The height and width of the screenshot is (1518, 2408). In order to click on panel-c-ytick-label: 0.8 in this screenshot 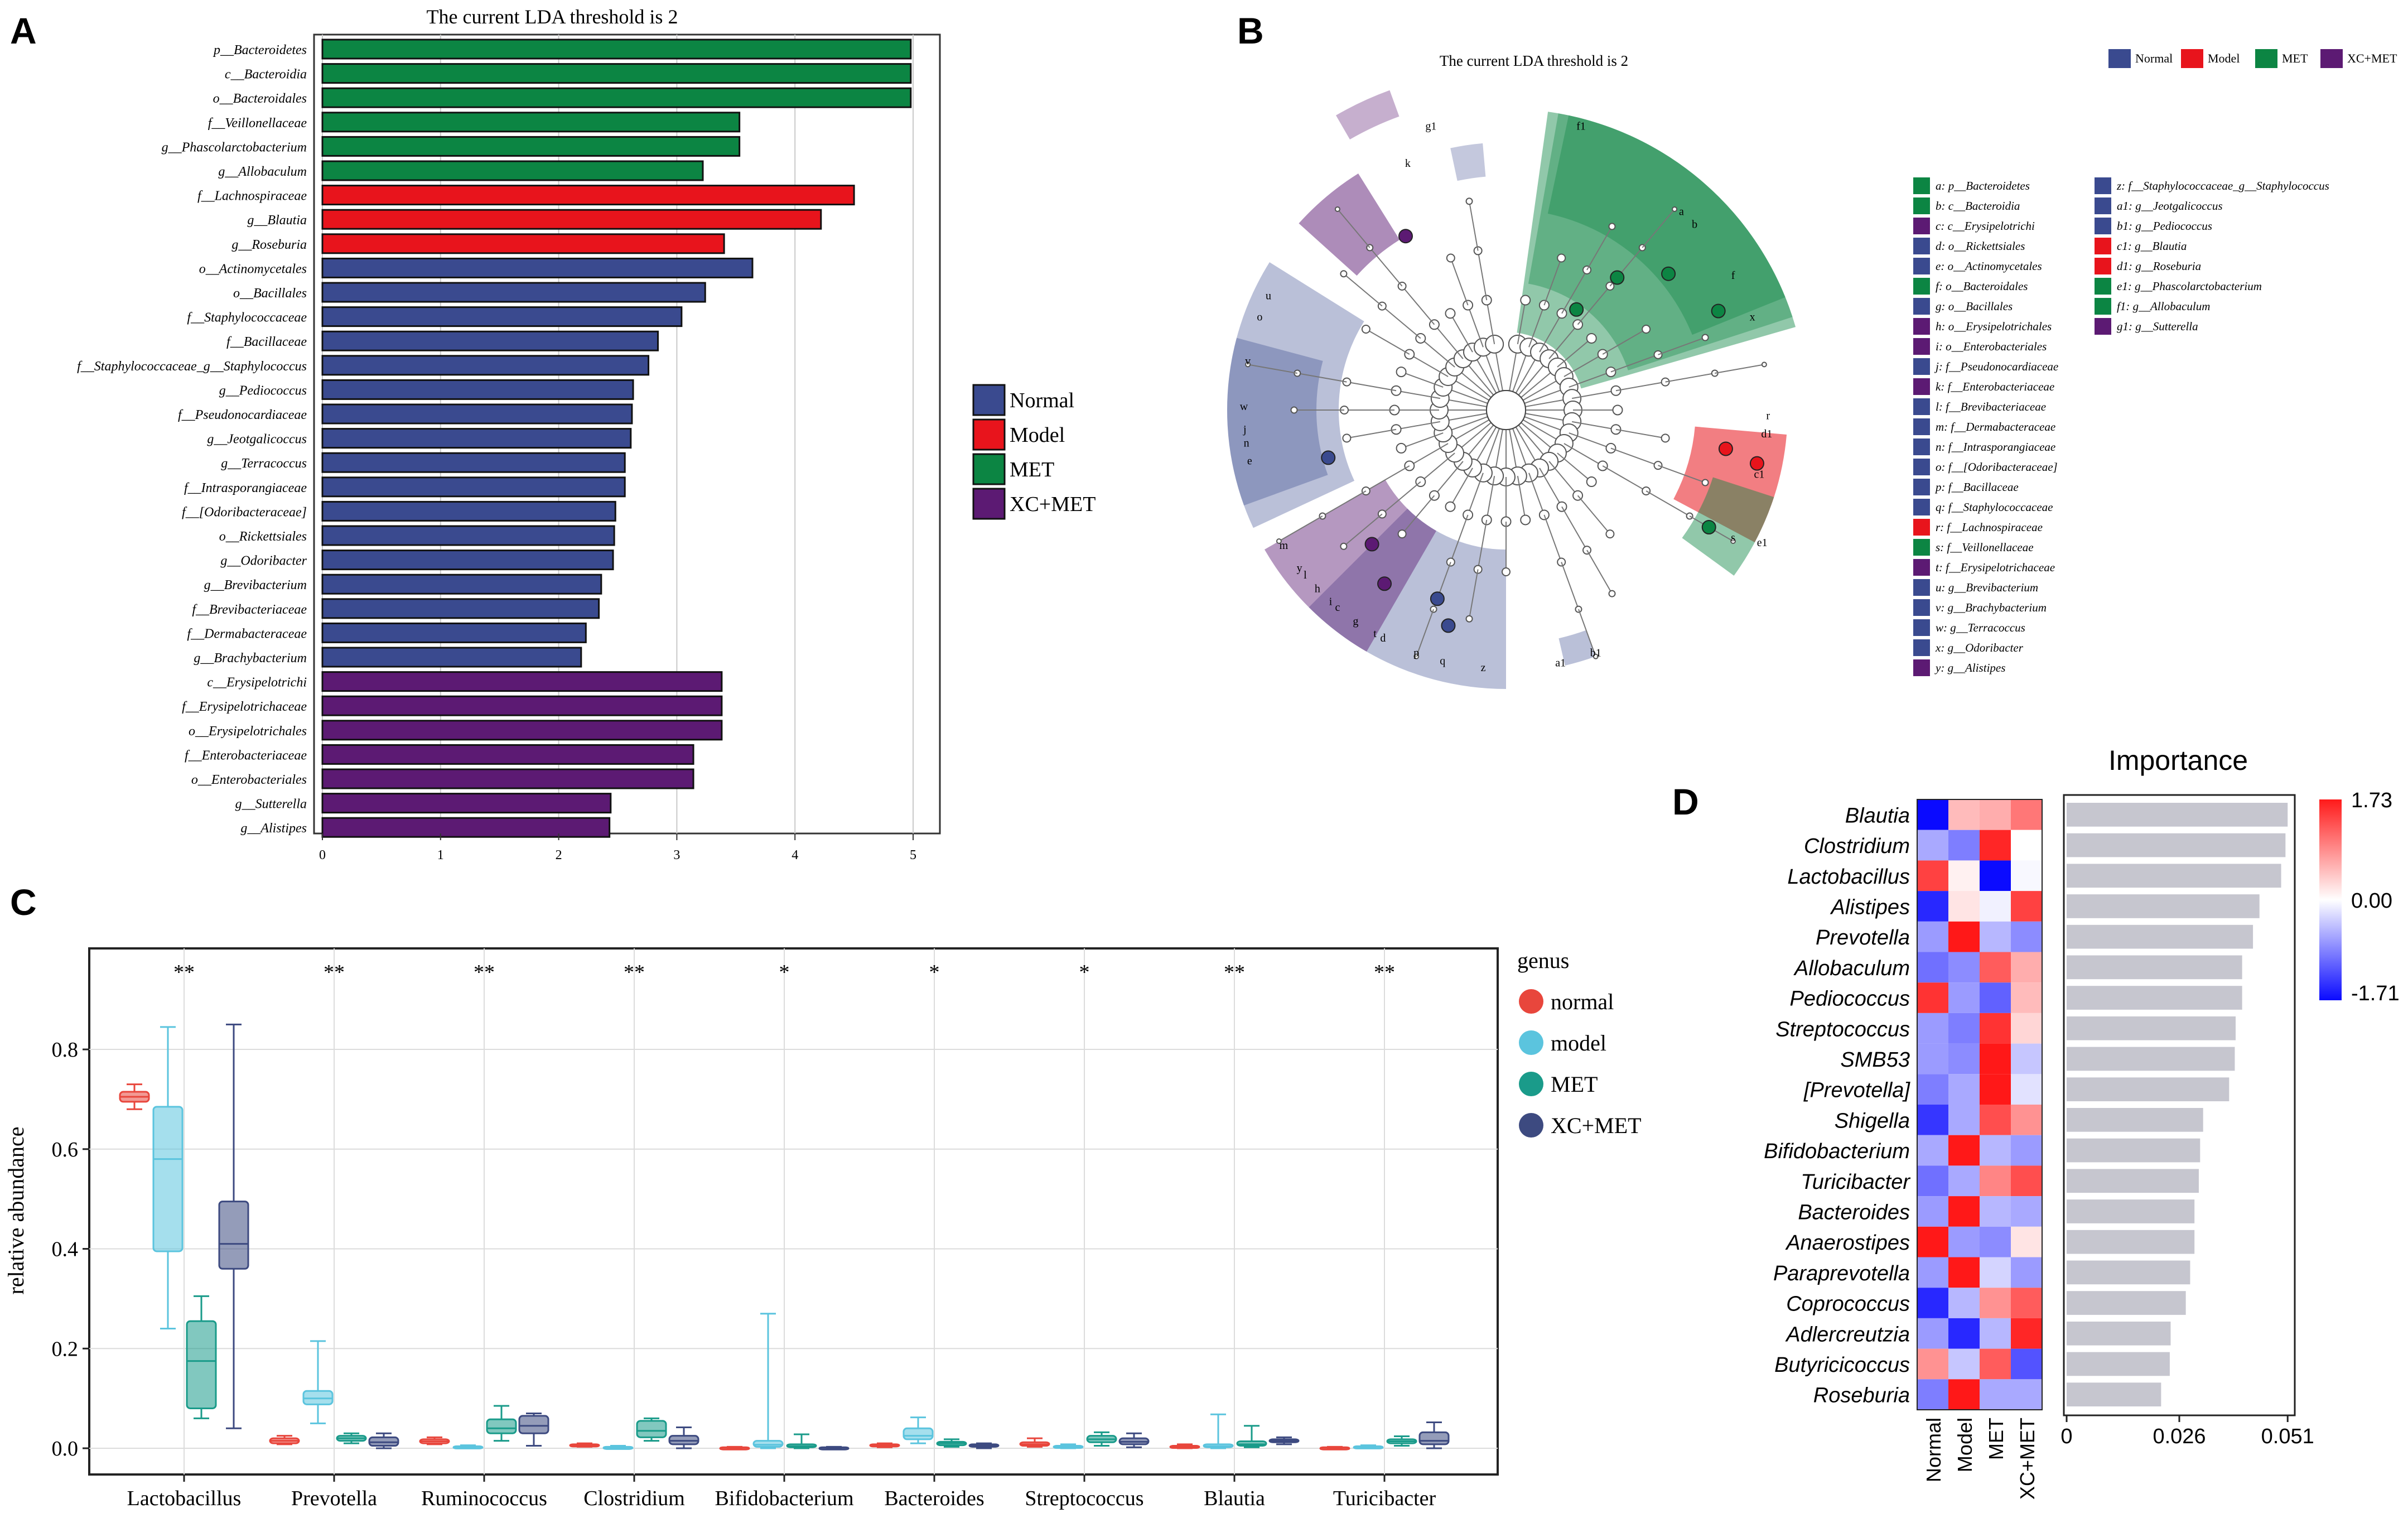, I will do `click(65, 1050)`.